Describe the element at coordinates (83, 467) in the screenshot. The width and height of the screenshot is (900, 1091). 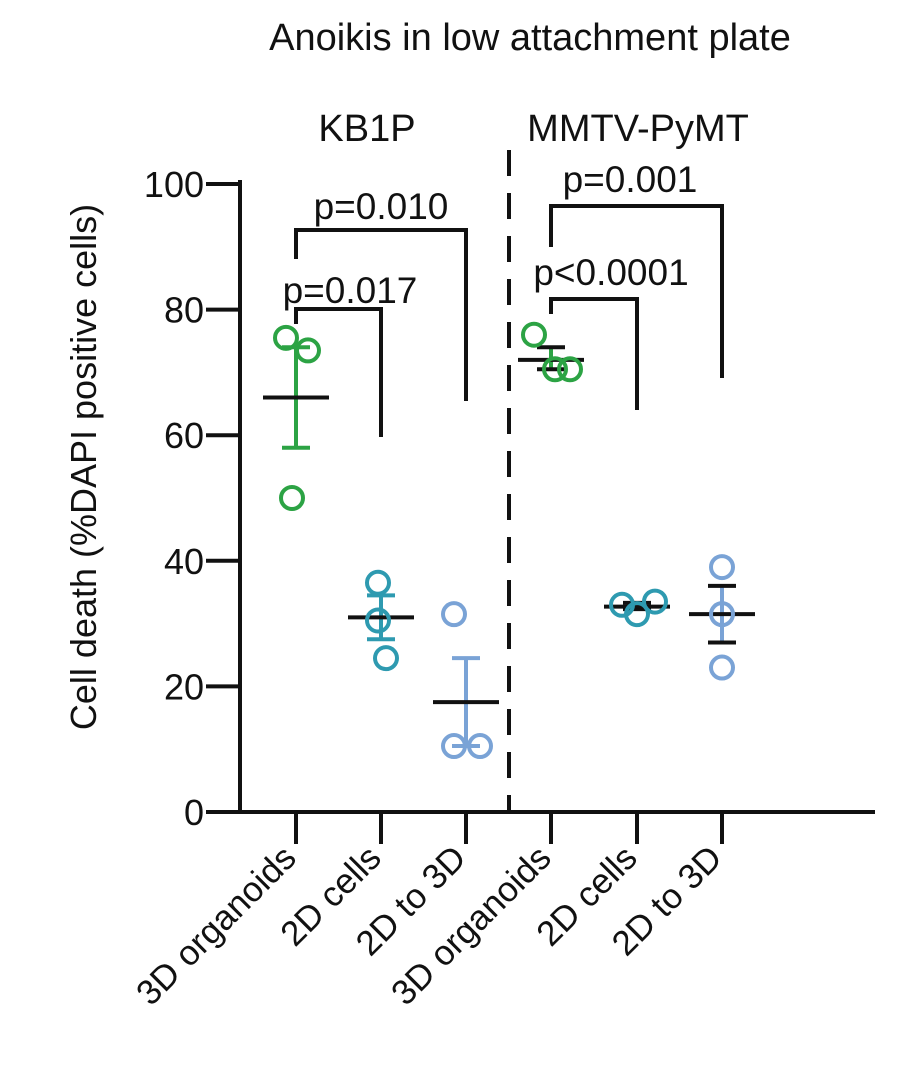
I see `y-axis-title: Cell death (%DAPI positive cells)` at that location.